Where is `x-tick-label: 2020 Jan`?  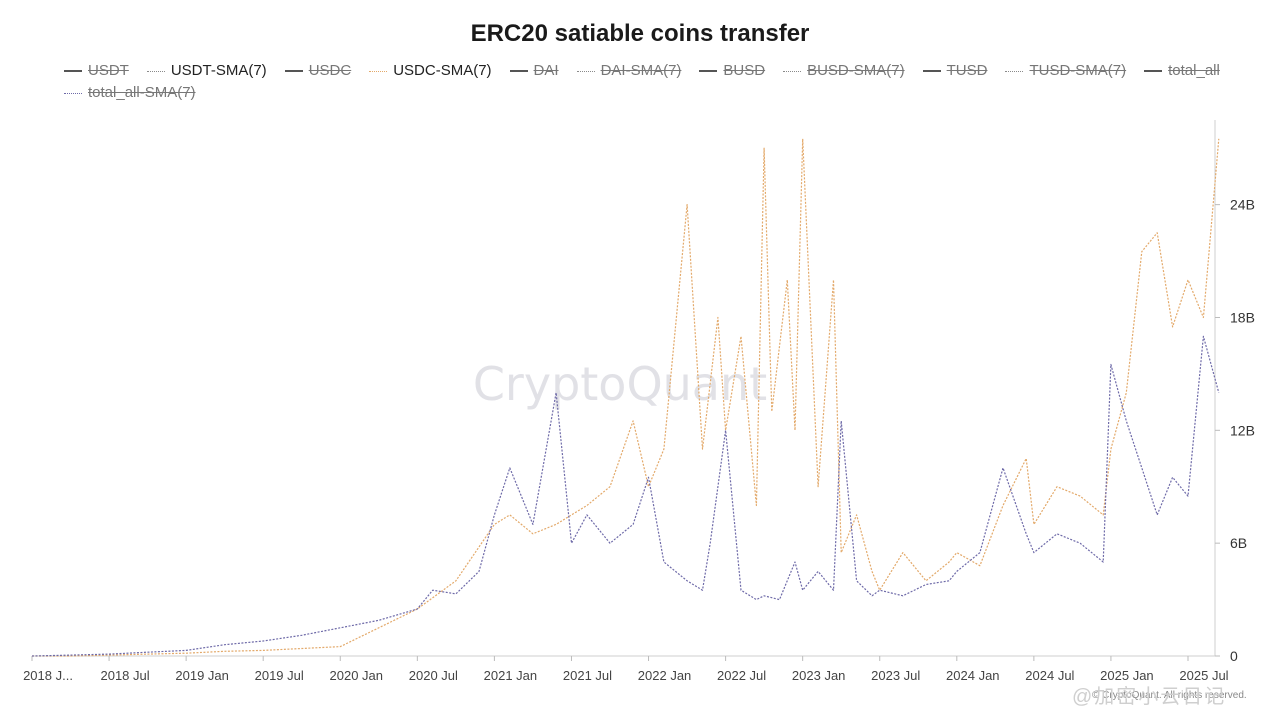
x-tick-label: 2020 Jan is located at coordinates (357, 675).